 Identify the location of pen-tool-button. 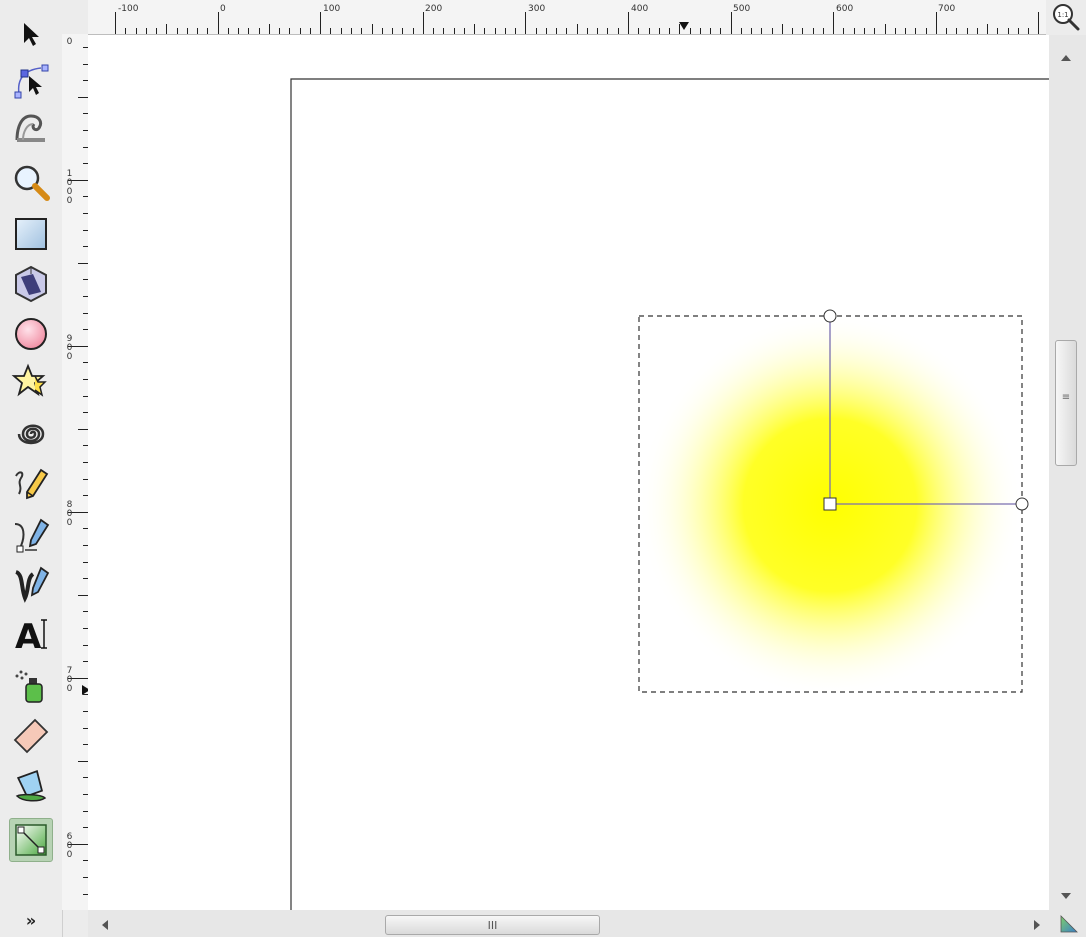
(31, 536).